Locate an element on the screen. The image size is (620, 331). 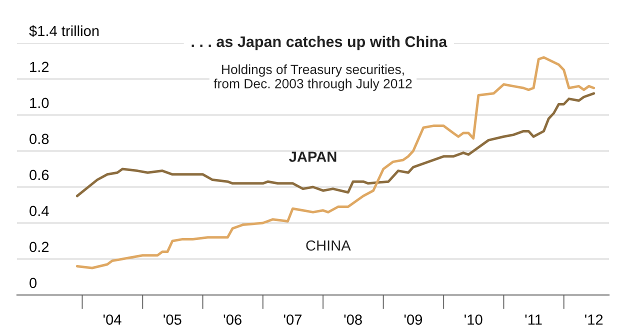
text: Holdings of Treasury securities, from Dec. 2003 through July 2012 is located at coordinates (313, 77).